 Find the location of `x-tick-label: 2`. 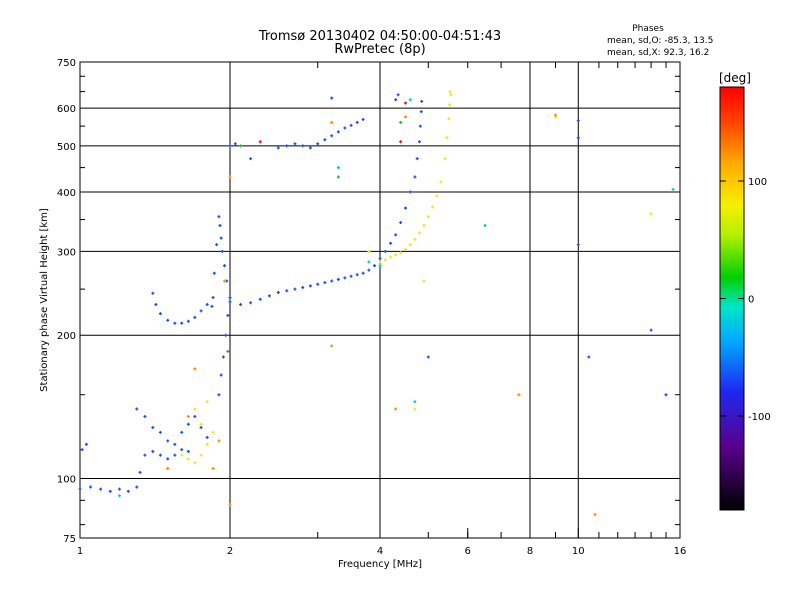

x-tick-label: 2 is located at coordinates (230, 551).